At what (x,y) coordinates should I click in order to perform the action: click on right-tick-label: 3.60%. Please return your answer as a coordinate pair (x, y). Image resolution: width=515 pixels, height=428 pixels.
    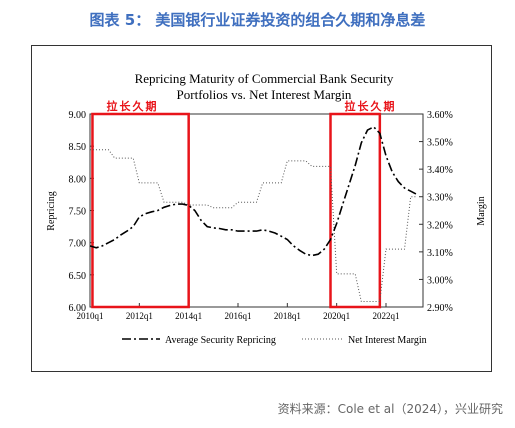
    Looking at the image, I should click on (440, 115).